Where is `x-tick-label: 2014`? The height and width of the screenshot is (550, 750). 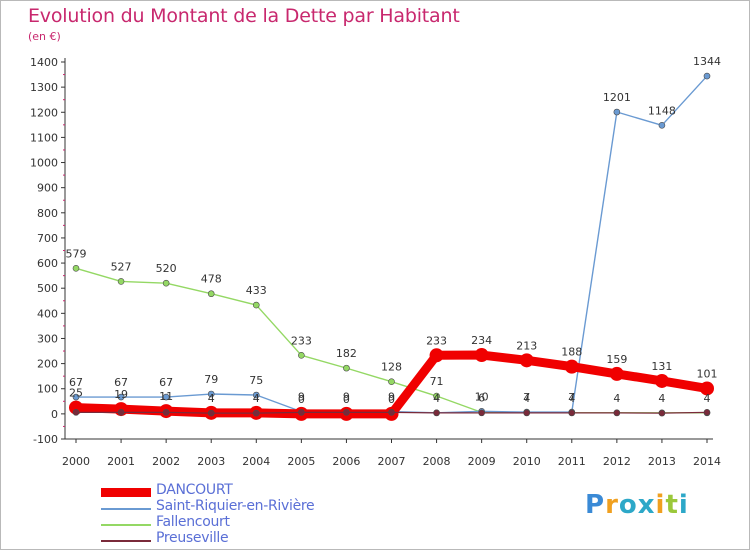 x-tick-label: 2014 is located at coordinates (707, 461).